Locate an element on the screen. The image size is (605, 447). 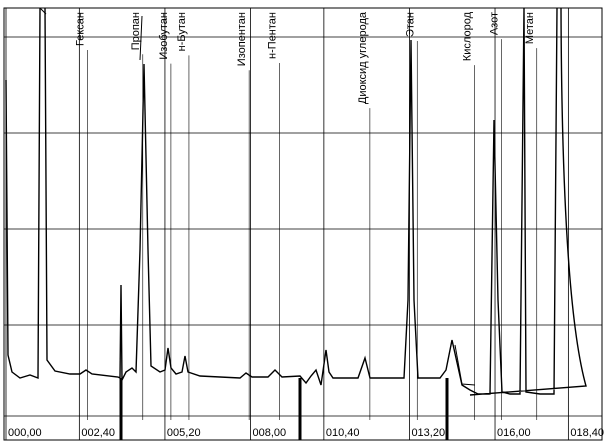
x-tick-label: 005,20 is located at coordinates (184, 433).